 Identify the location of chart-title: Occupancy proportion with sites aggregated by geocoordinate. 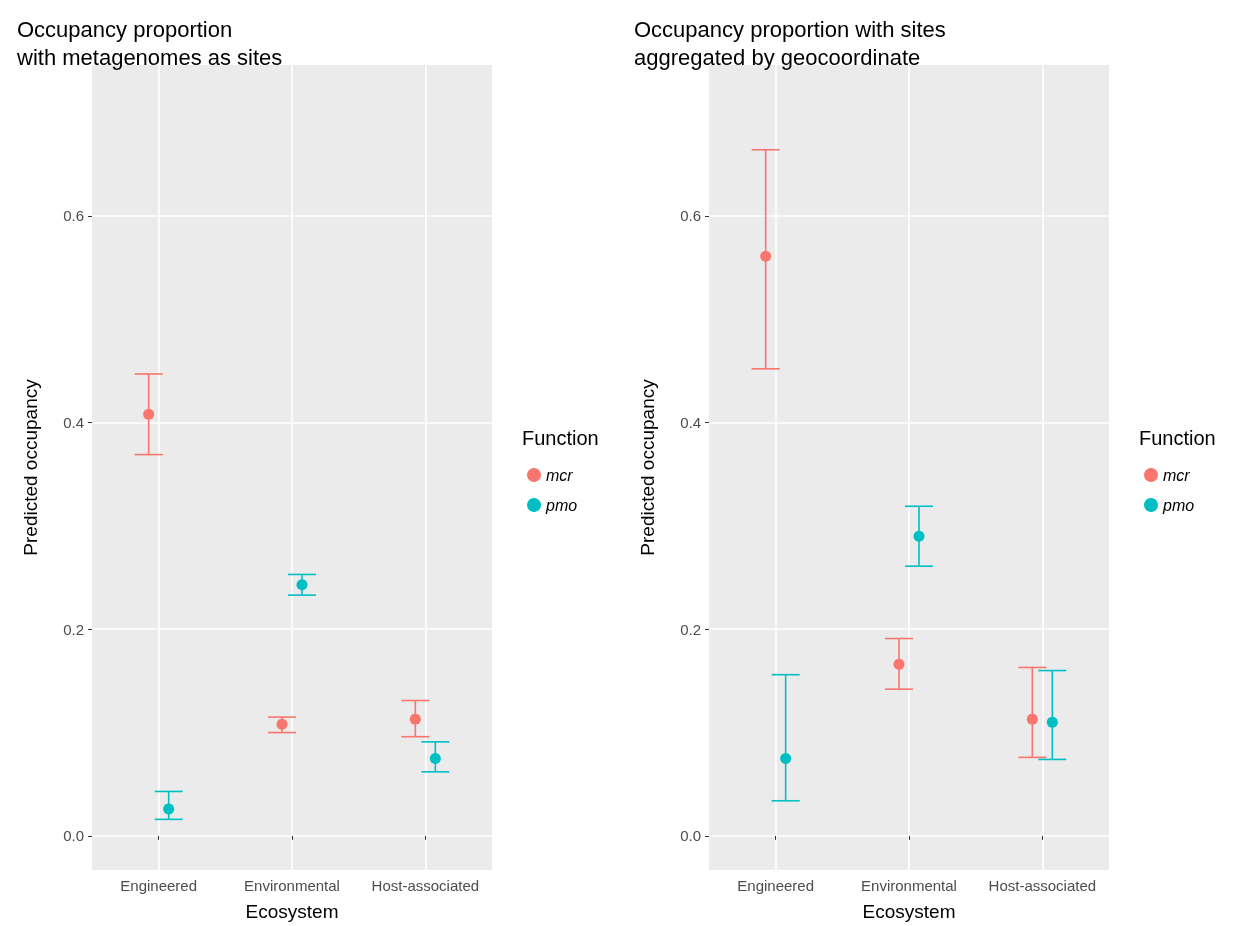
(790, 43).